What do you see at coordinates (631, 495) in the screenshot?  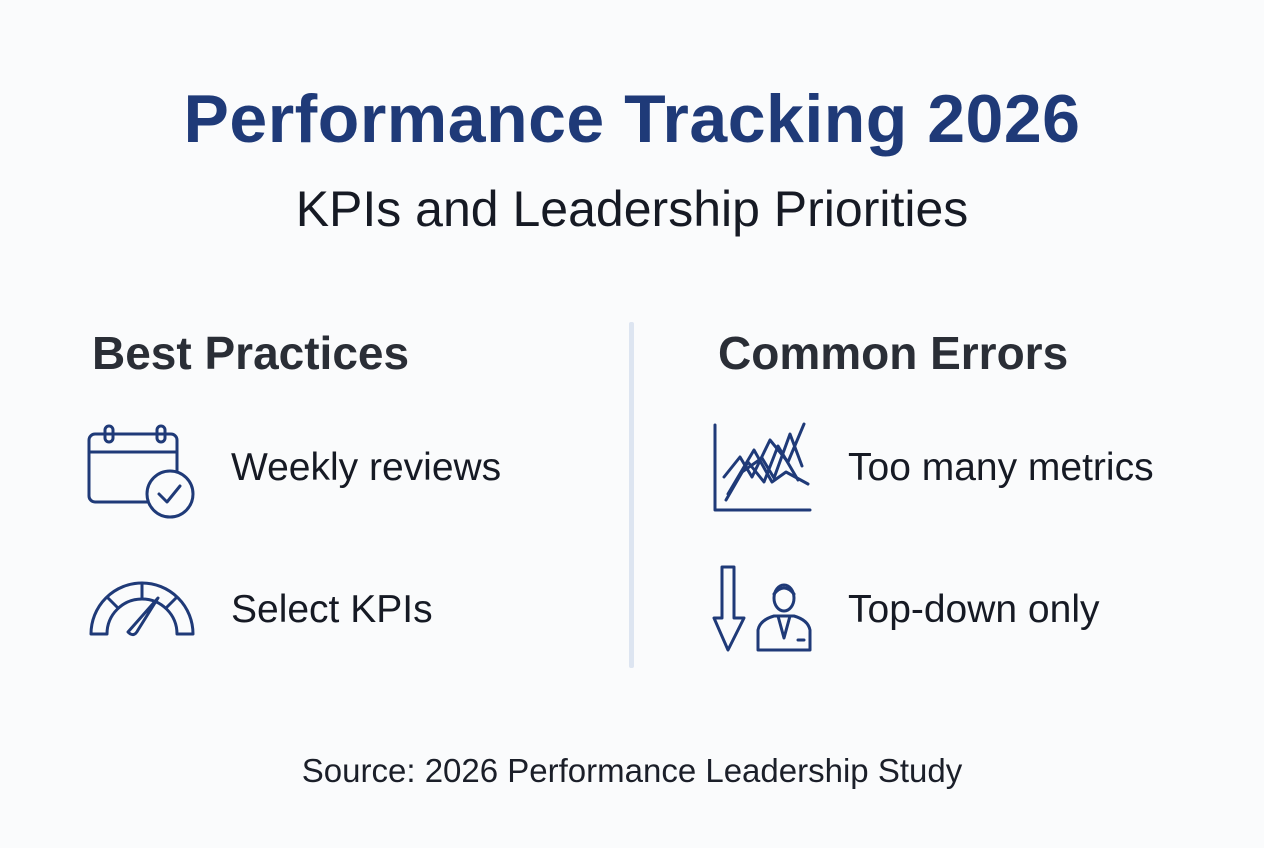 I see `column-divider` at bounding box center [631, 495].